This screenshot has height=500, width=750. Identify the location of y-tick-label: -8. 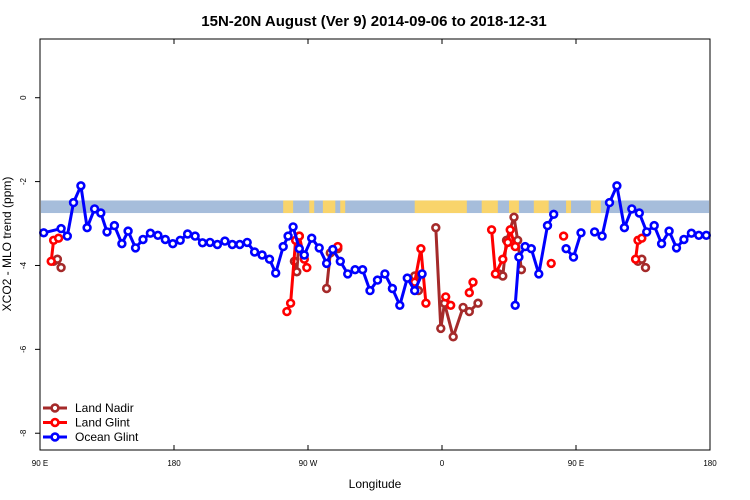
(23, 433).